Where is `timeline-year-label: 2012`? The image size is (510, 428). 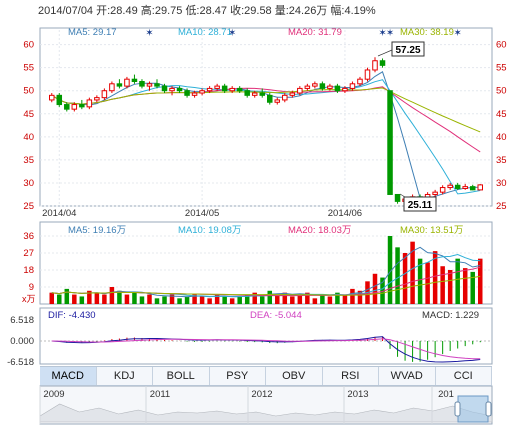 timeline-year-label: 2012 is located at coordinates (261, 394).